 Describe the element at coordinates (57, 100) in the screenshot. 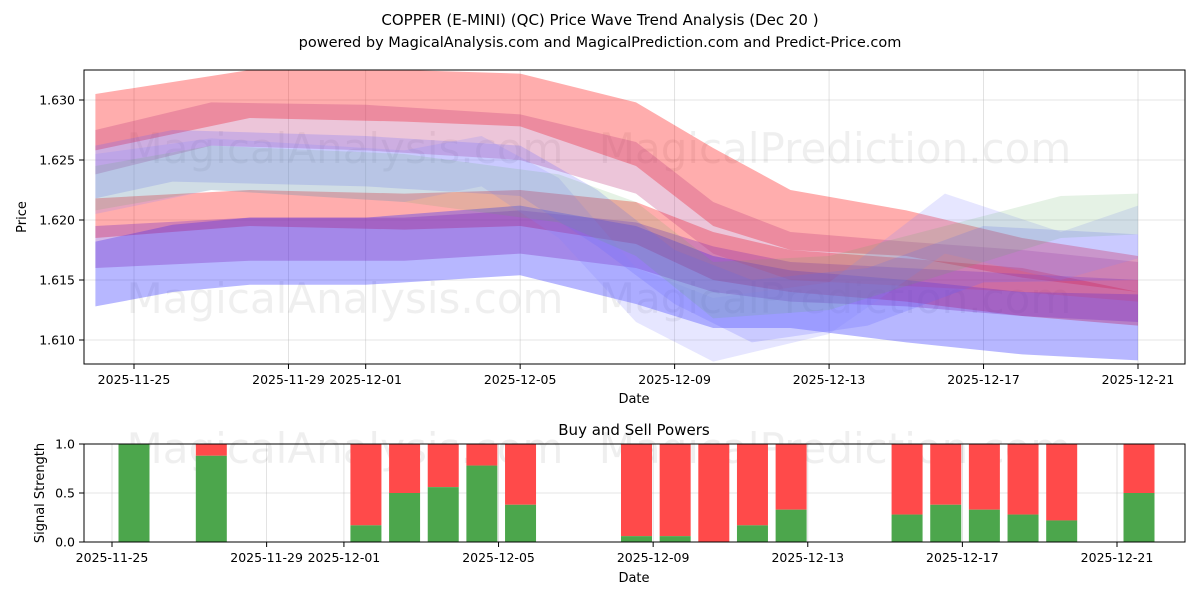

I see `price-y-tick-label: 1.630` at that location.